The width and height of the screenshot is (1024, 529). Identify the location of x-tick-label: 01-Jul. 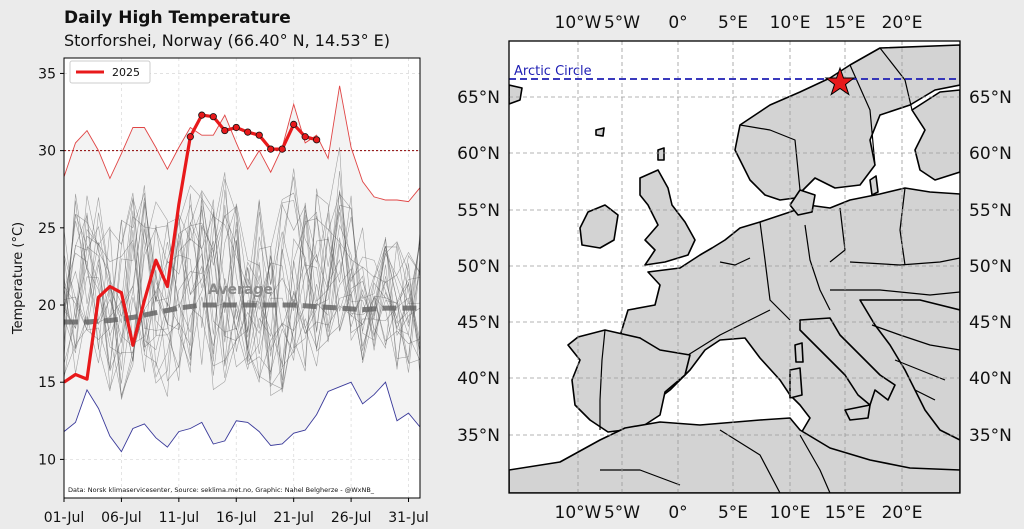
(64, 518).